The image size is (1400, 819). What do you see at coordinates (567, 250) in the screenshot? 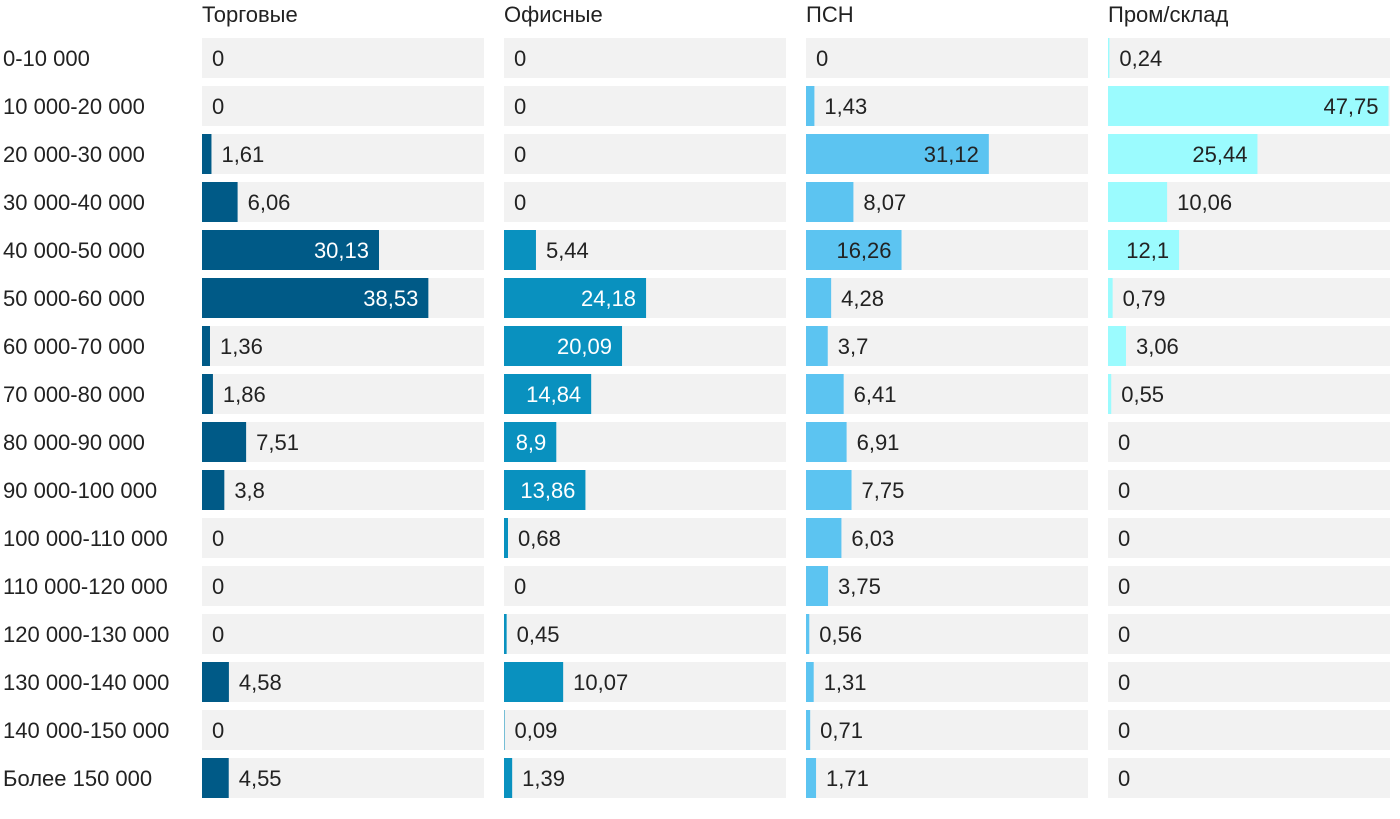
I see `data-label: 5,44` at bounding box center [567, 250].